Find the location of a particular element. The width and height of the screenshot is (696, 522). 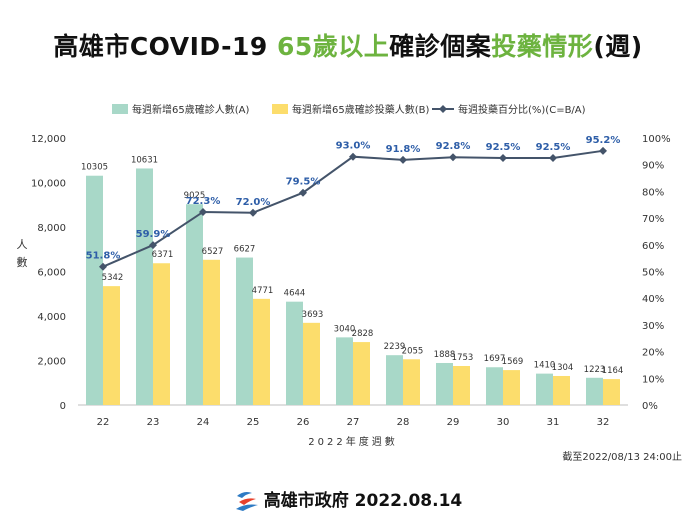

footer: 高雄市政府 2022.08.14 is located at coordinates (348, 499).